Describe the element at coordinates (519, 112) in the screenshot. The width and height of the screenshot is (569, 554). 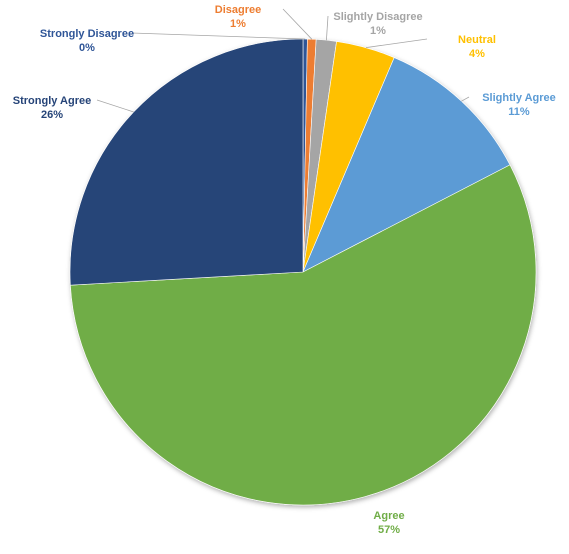
I see `data-value-slightly-agree: 11%` at that location.